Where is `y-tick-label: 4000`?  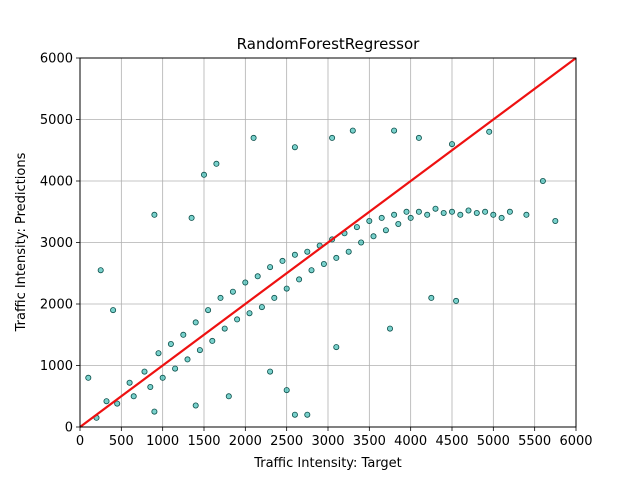 y-tick-label: 4000 is located at coordinates (56, 182).